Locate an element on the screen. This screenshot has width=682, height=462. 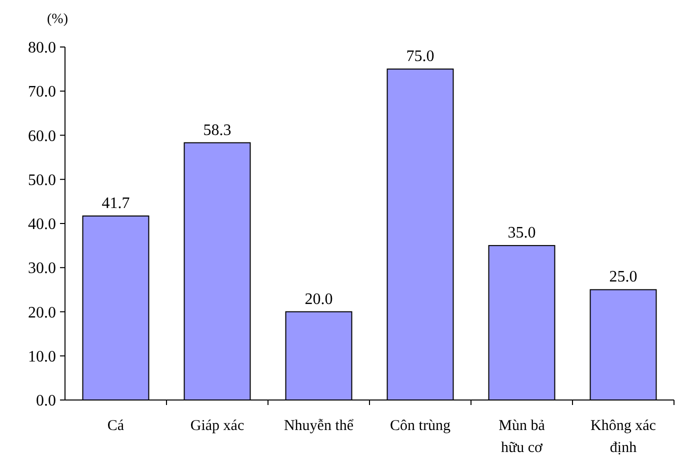
x-tick-label: Nhuyễn thể is located at coordinates (319, 426).